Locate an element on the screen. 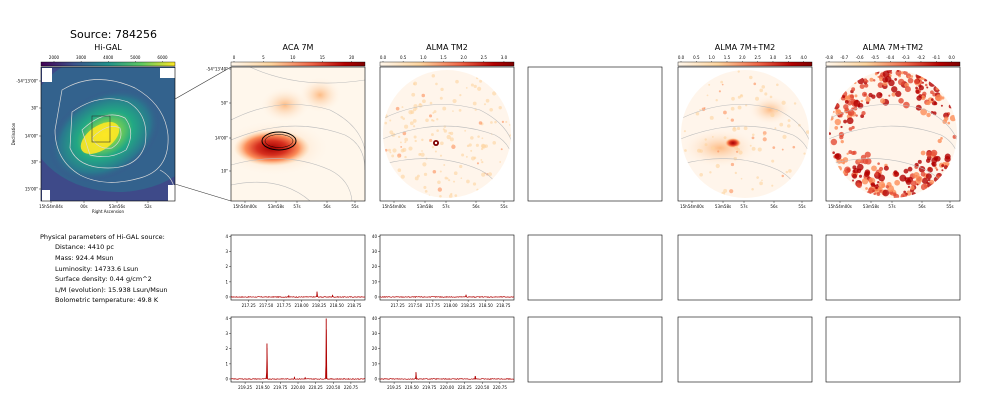 This screenshot has height=405, width=1000. x-tick-label: 15h54m00s is located at coordinates (245, 206).